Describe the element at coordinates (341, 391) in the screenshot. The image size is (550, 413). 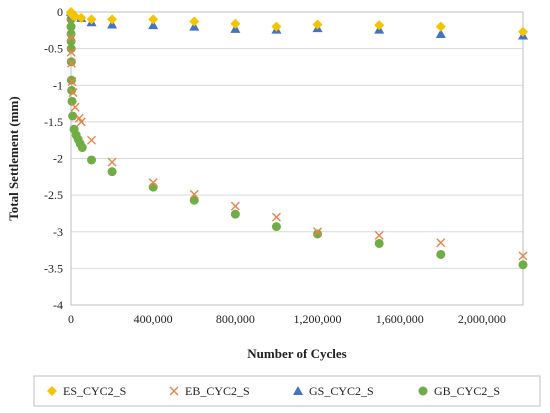
I see `legend-label: GS_CYC2_S` at that location.